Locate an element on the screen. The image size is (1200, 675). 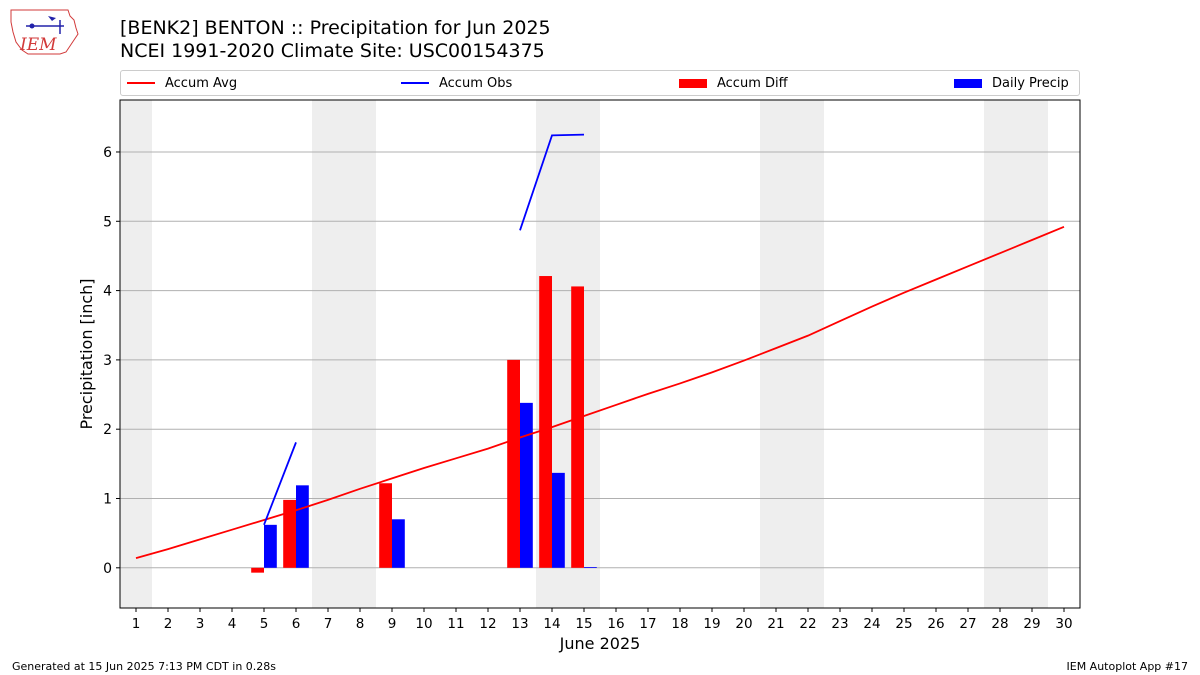
x-tick-label: 28 is located at coordinates (999, 624).